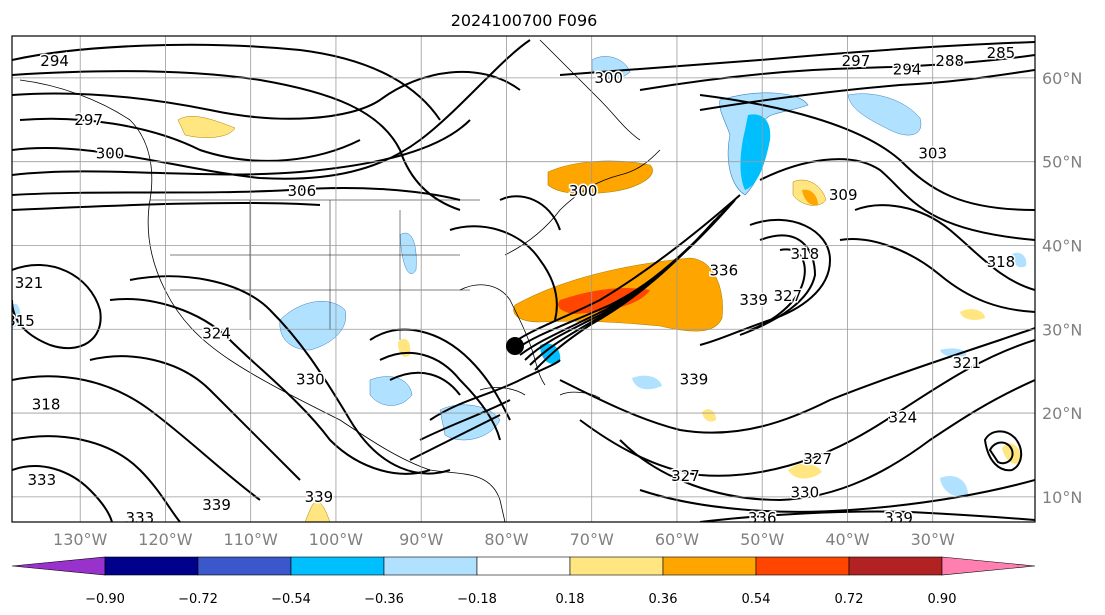 The height and width of the screenshot is (615, 1105). Describe the element at coordinates (932, 153) in the screenshot. I see `contour-label: 303` at that location.